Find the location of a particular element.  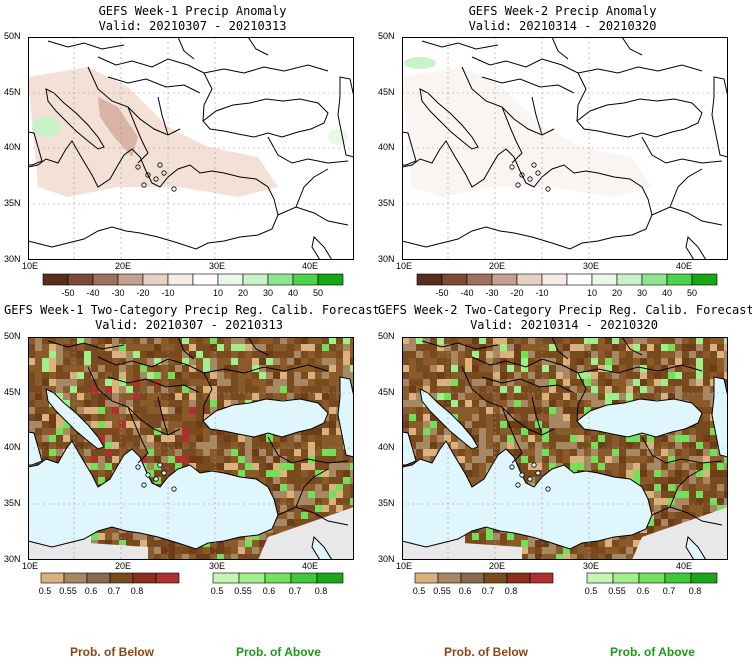

below-colorbar-week1: 0.5 0.55 0.6 0.7 0.8 is located at coordinates (110, 586).